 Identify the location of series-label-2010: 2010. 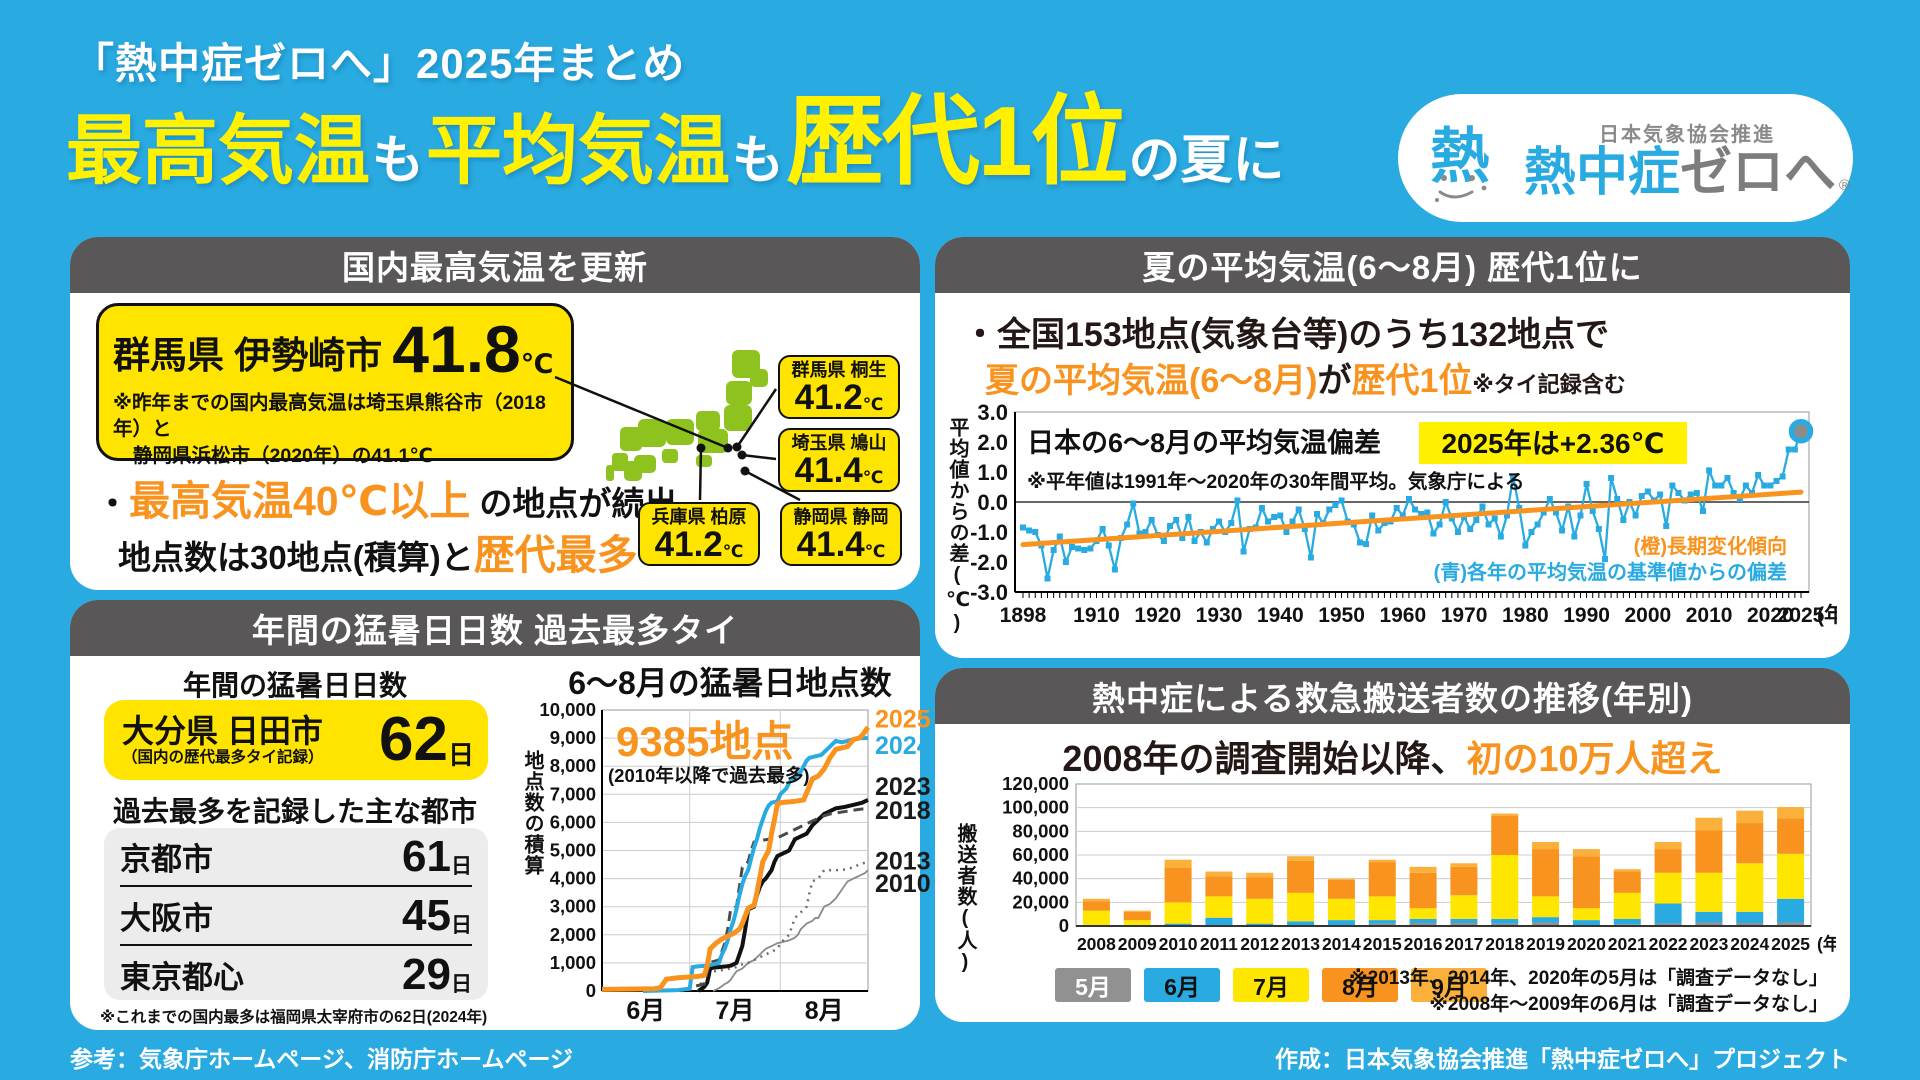
(903, 884).